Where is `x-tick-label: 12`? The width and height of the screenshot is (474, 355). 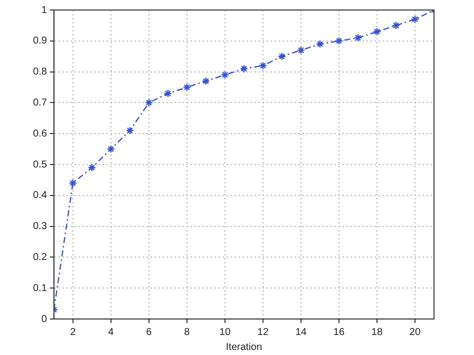
x-tick-label: 12 is located at coordinates (263, 332).